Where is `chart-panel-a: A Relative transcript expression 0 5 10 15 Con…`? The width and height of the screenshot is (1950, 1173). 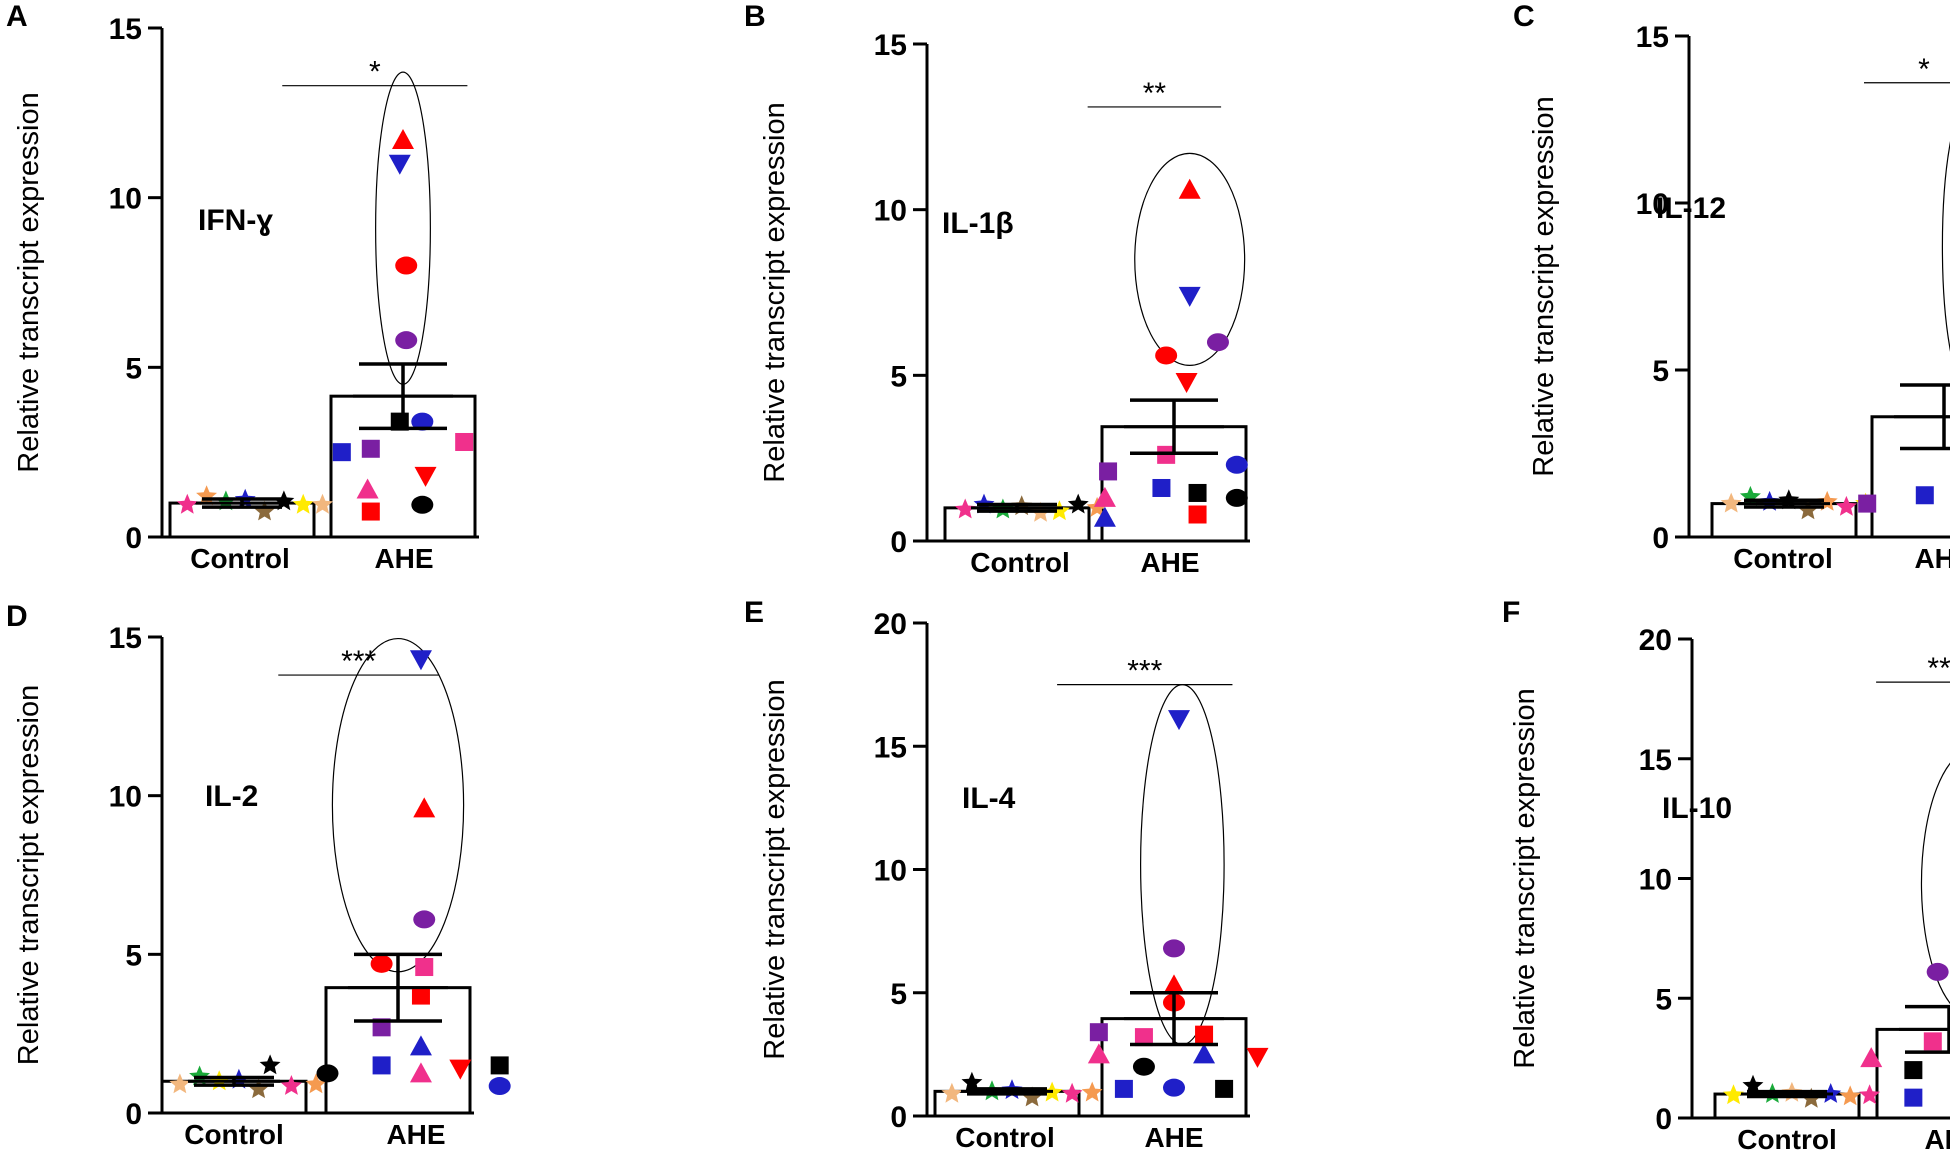 chart-panel-a: A Relative transcript expression 0 5 10 15 Con… is located at coordinates (242, 287).